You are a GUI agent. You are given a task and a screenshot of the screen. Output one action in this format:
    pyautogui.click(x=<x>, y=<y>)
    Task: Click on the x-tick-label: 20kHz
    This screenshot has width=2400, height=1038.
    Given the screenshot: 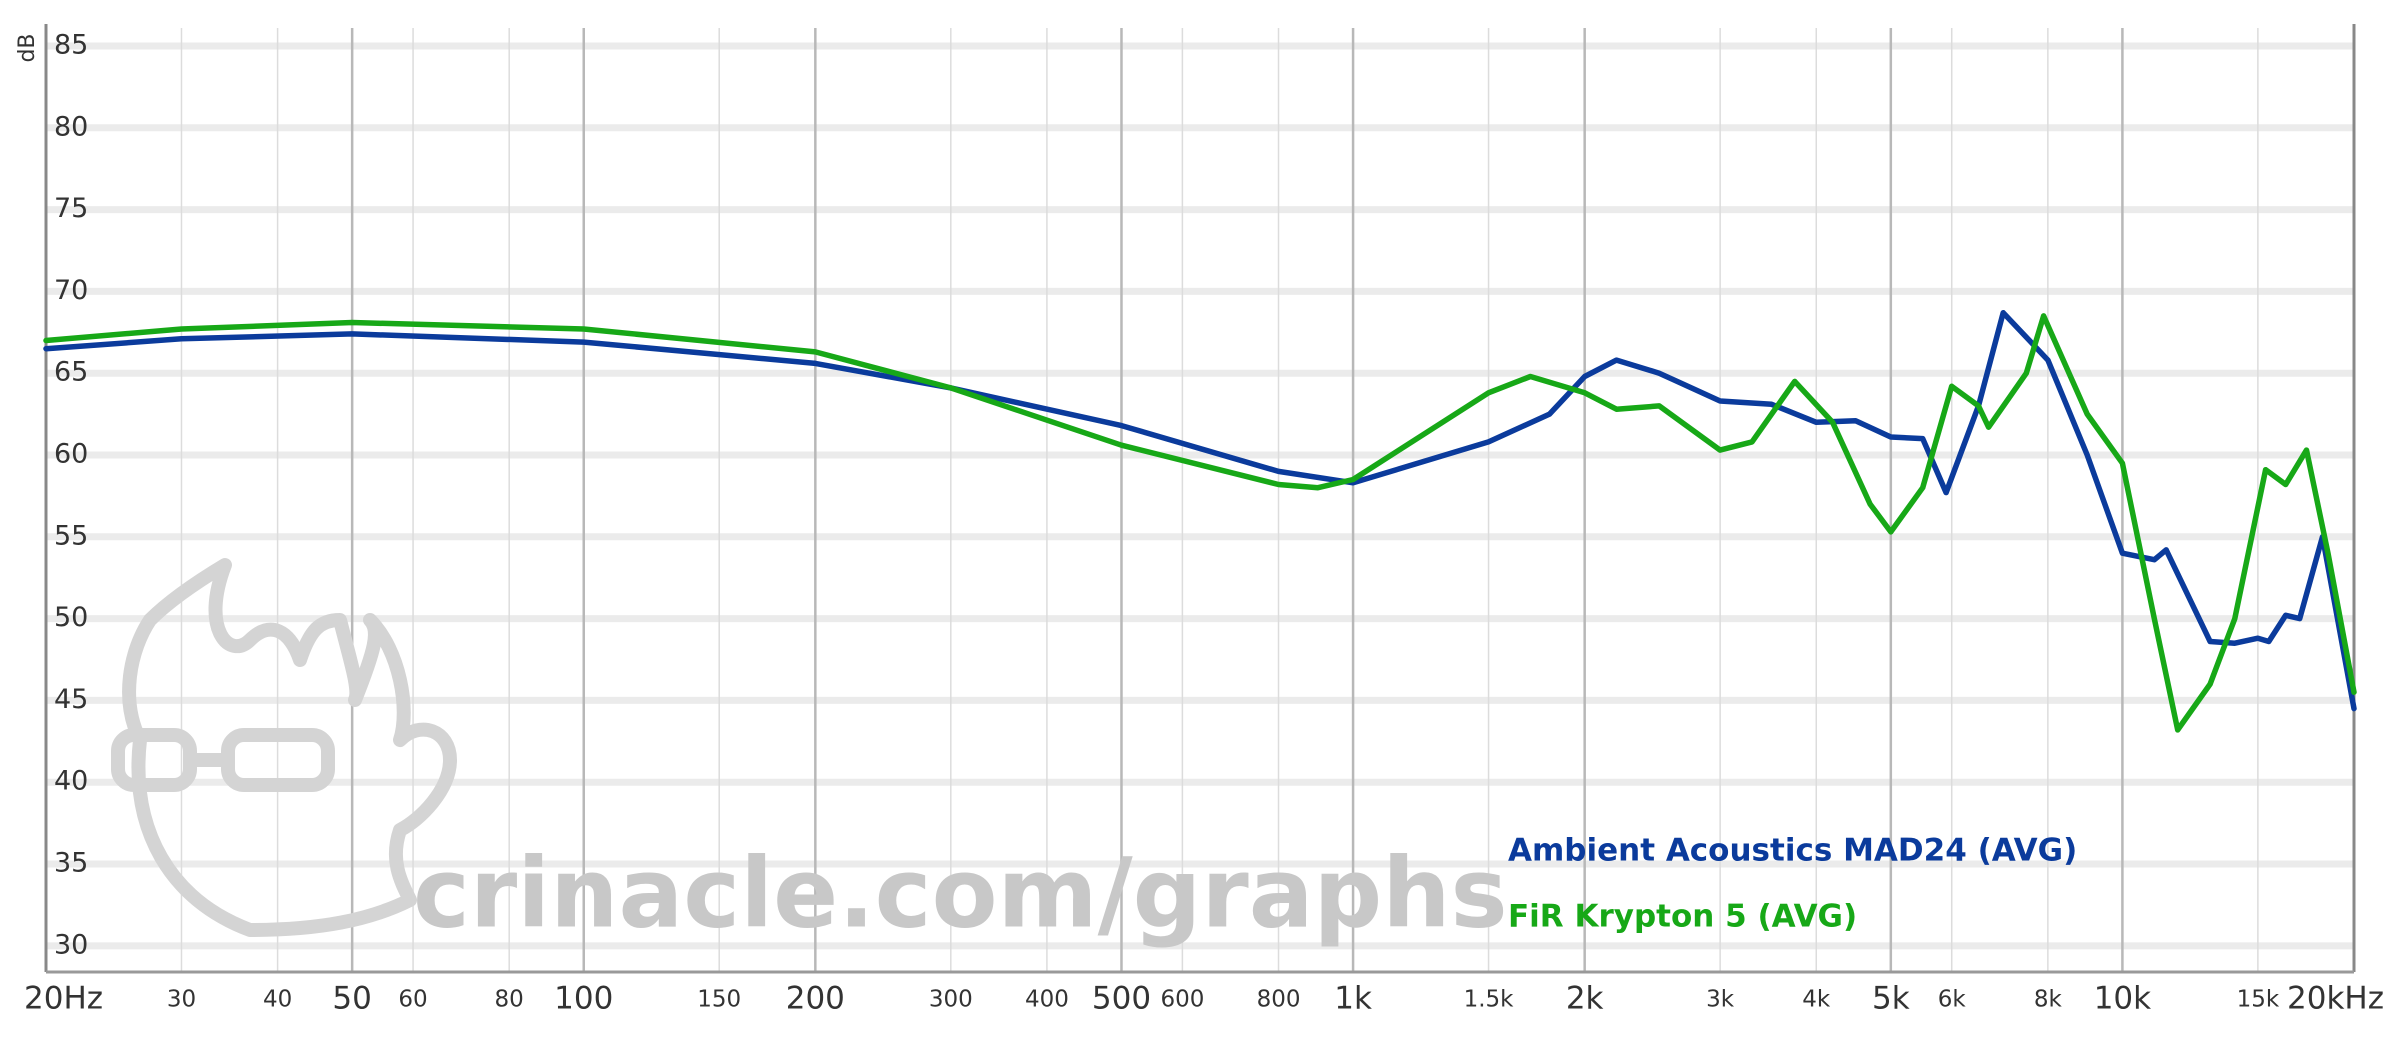 What is the action you would take?
    pyautogui.click(x=2335, y=999)
    